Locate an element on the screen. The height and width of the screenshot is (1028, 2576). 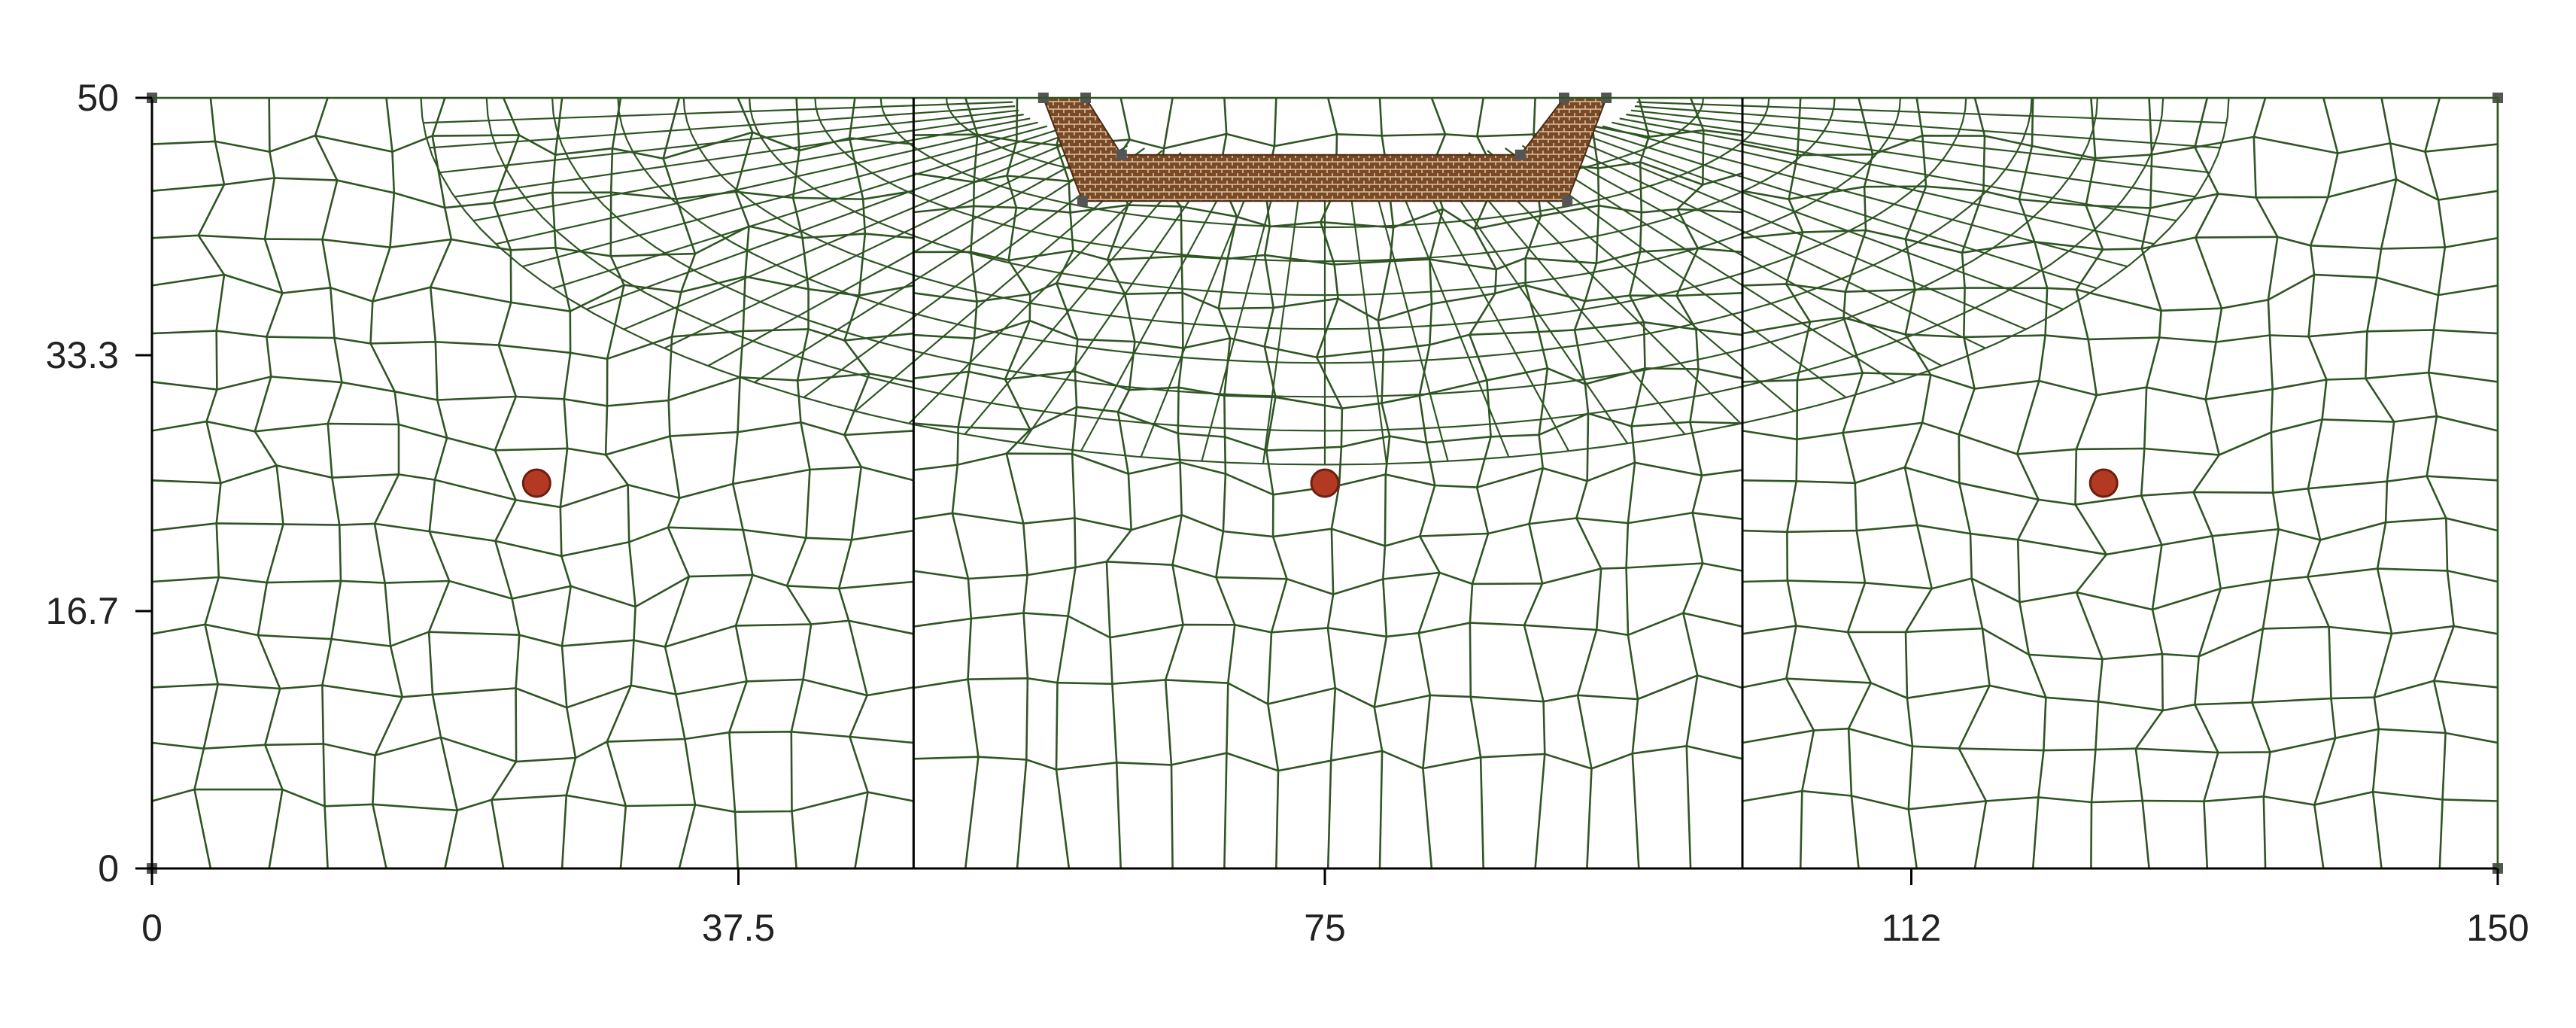
x-tick-label: 0 is located at coordinates (152, 928).